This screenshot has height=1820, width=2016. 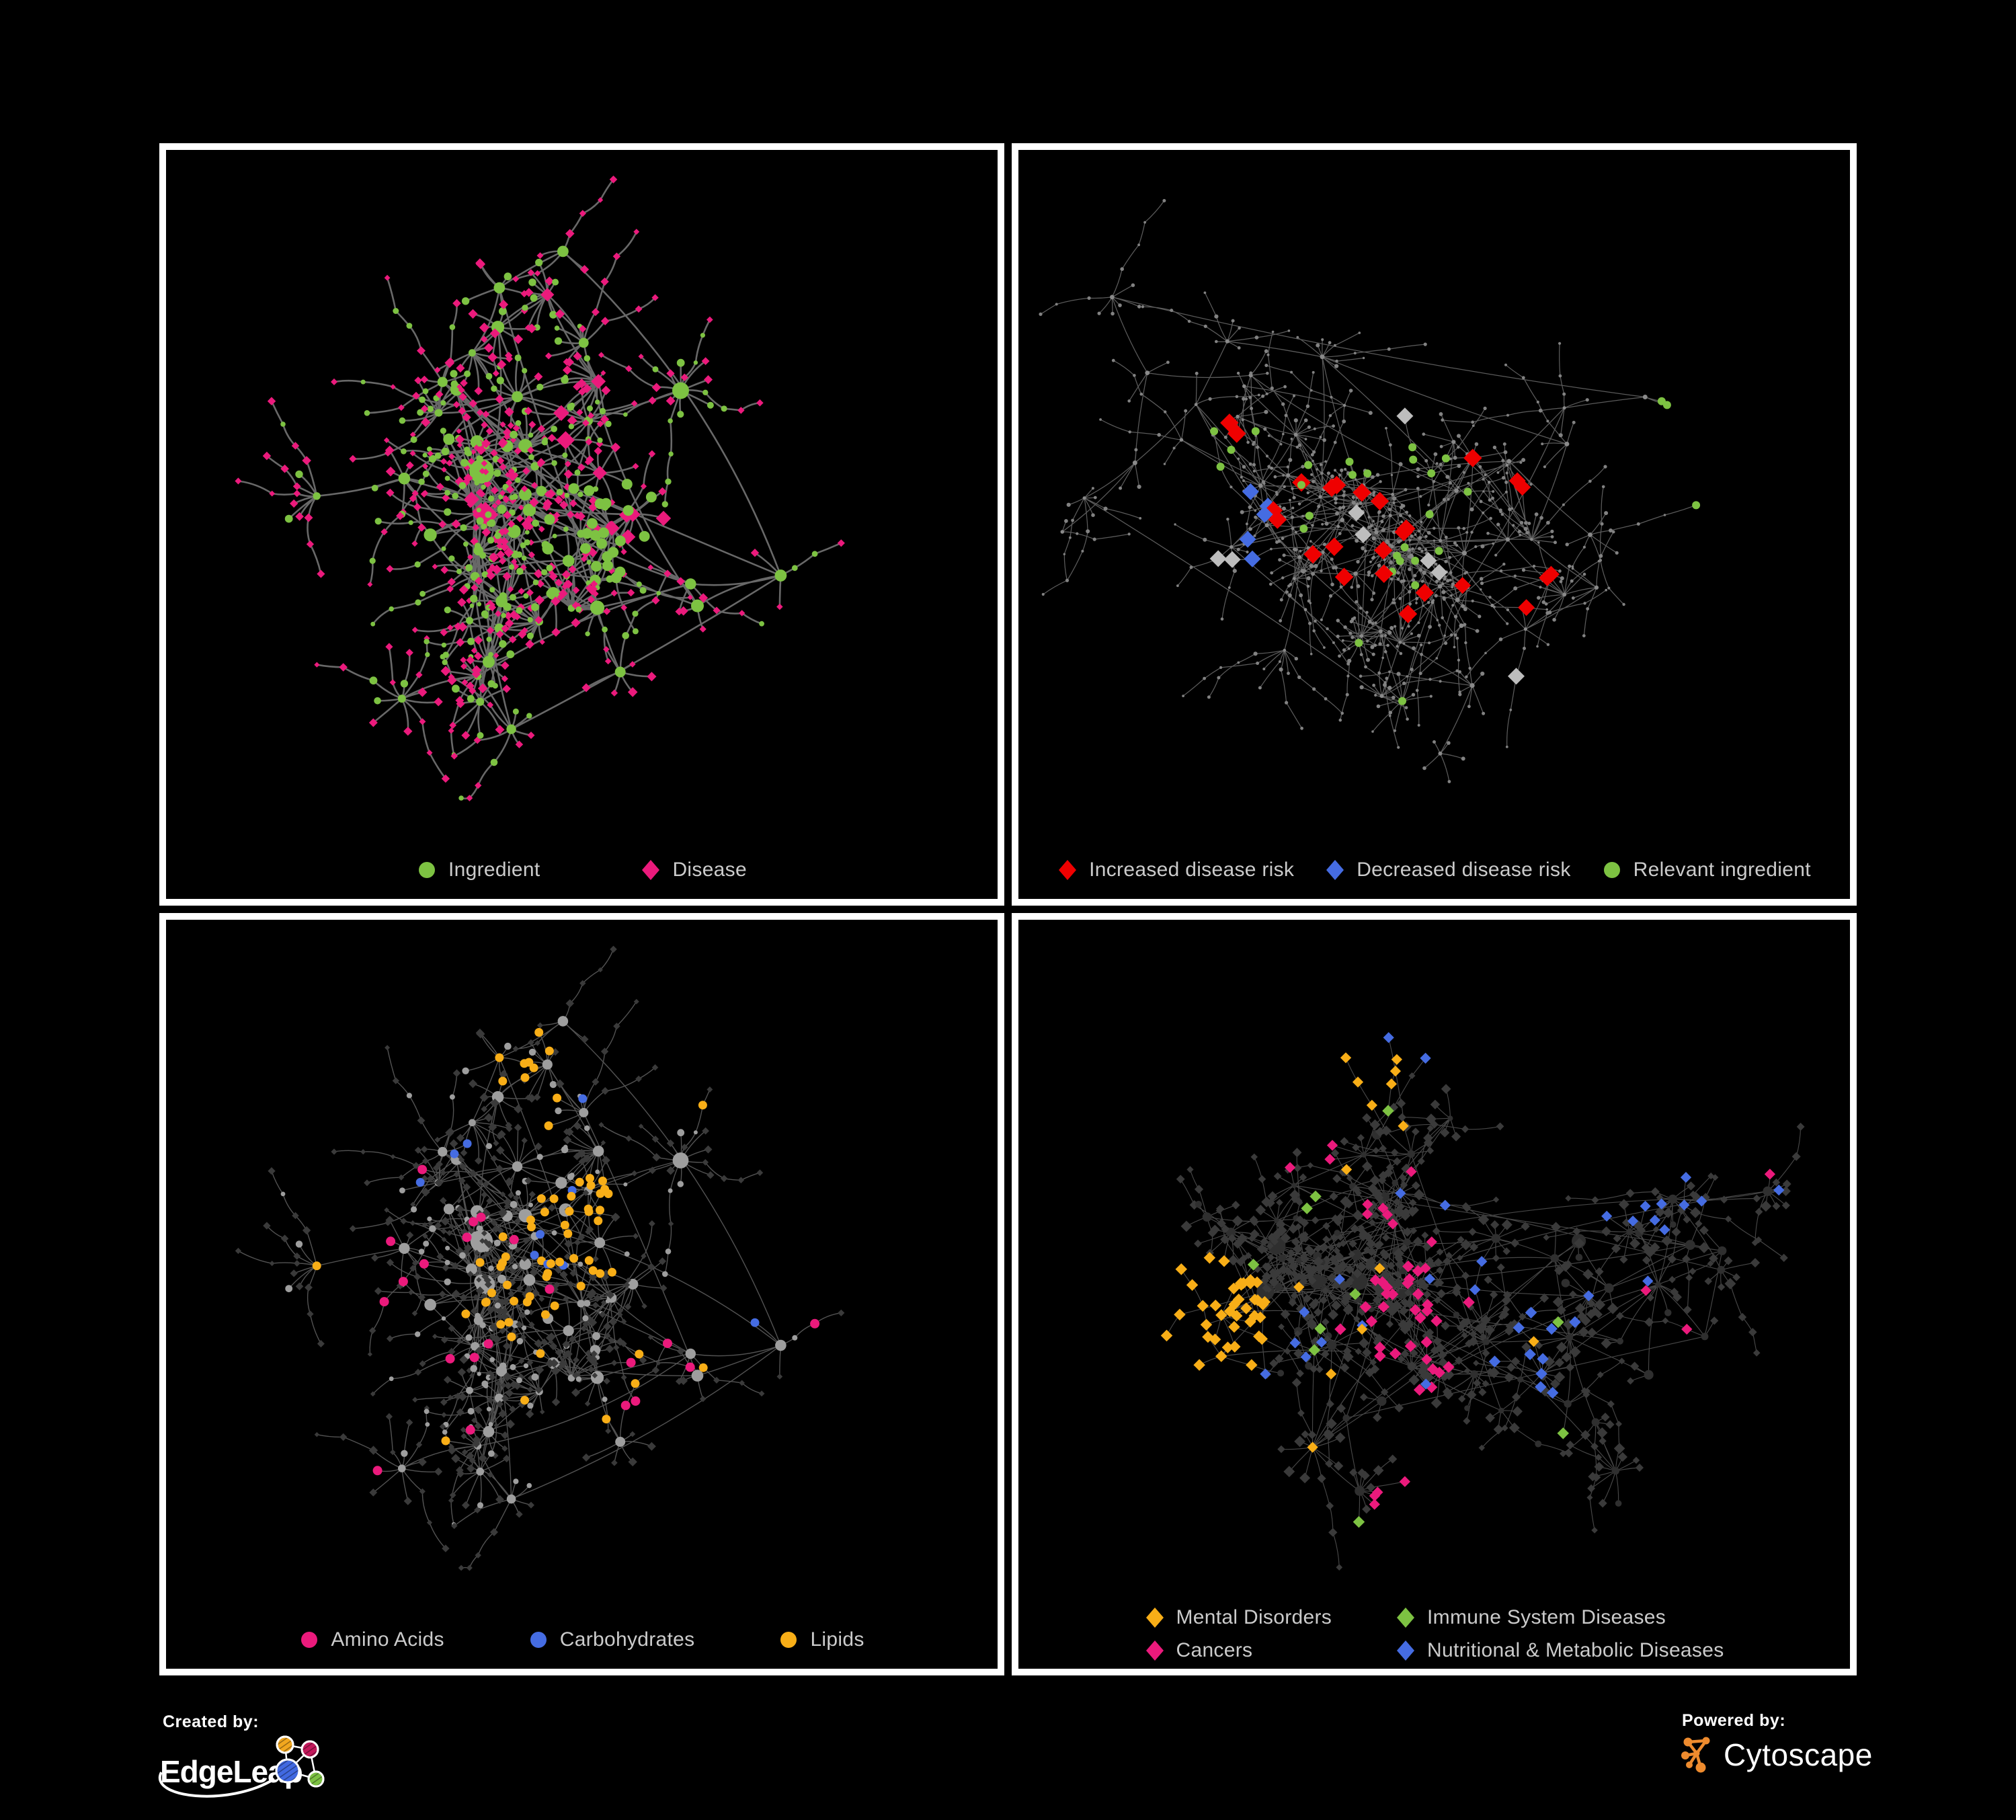 I want to click on legend-item: Carbohydrates, so click(x=611, y=1639).